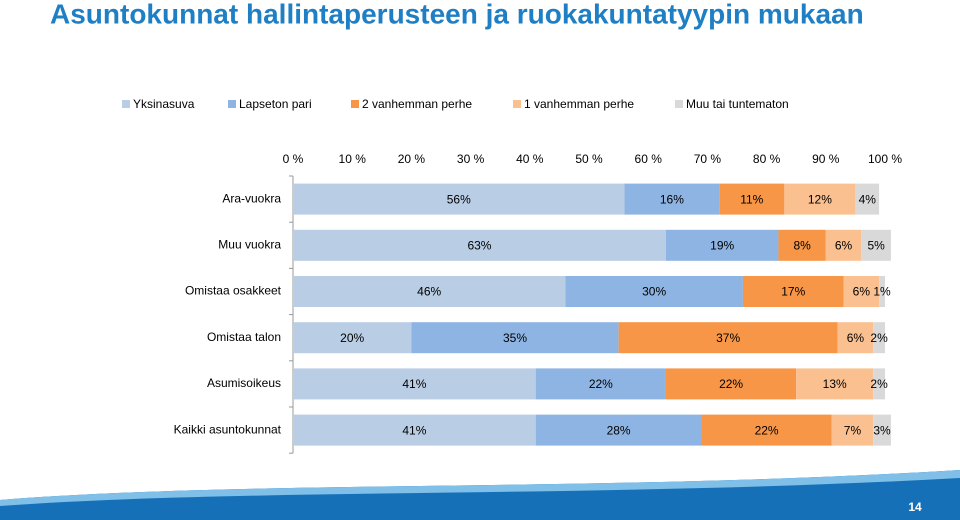  What do you see at coordinates (353, 159) in the screenshot?
I see `x-tick-label: 10 %` at bounding box center [353, 159].